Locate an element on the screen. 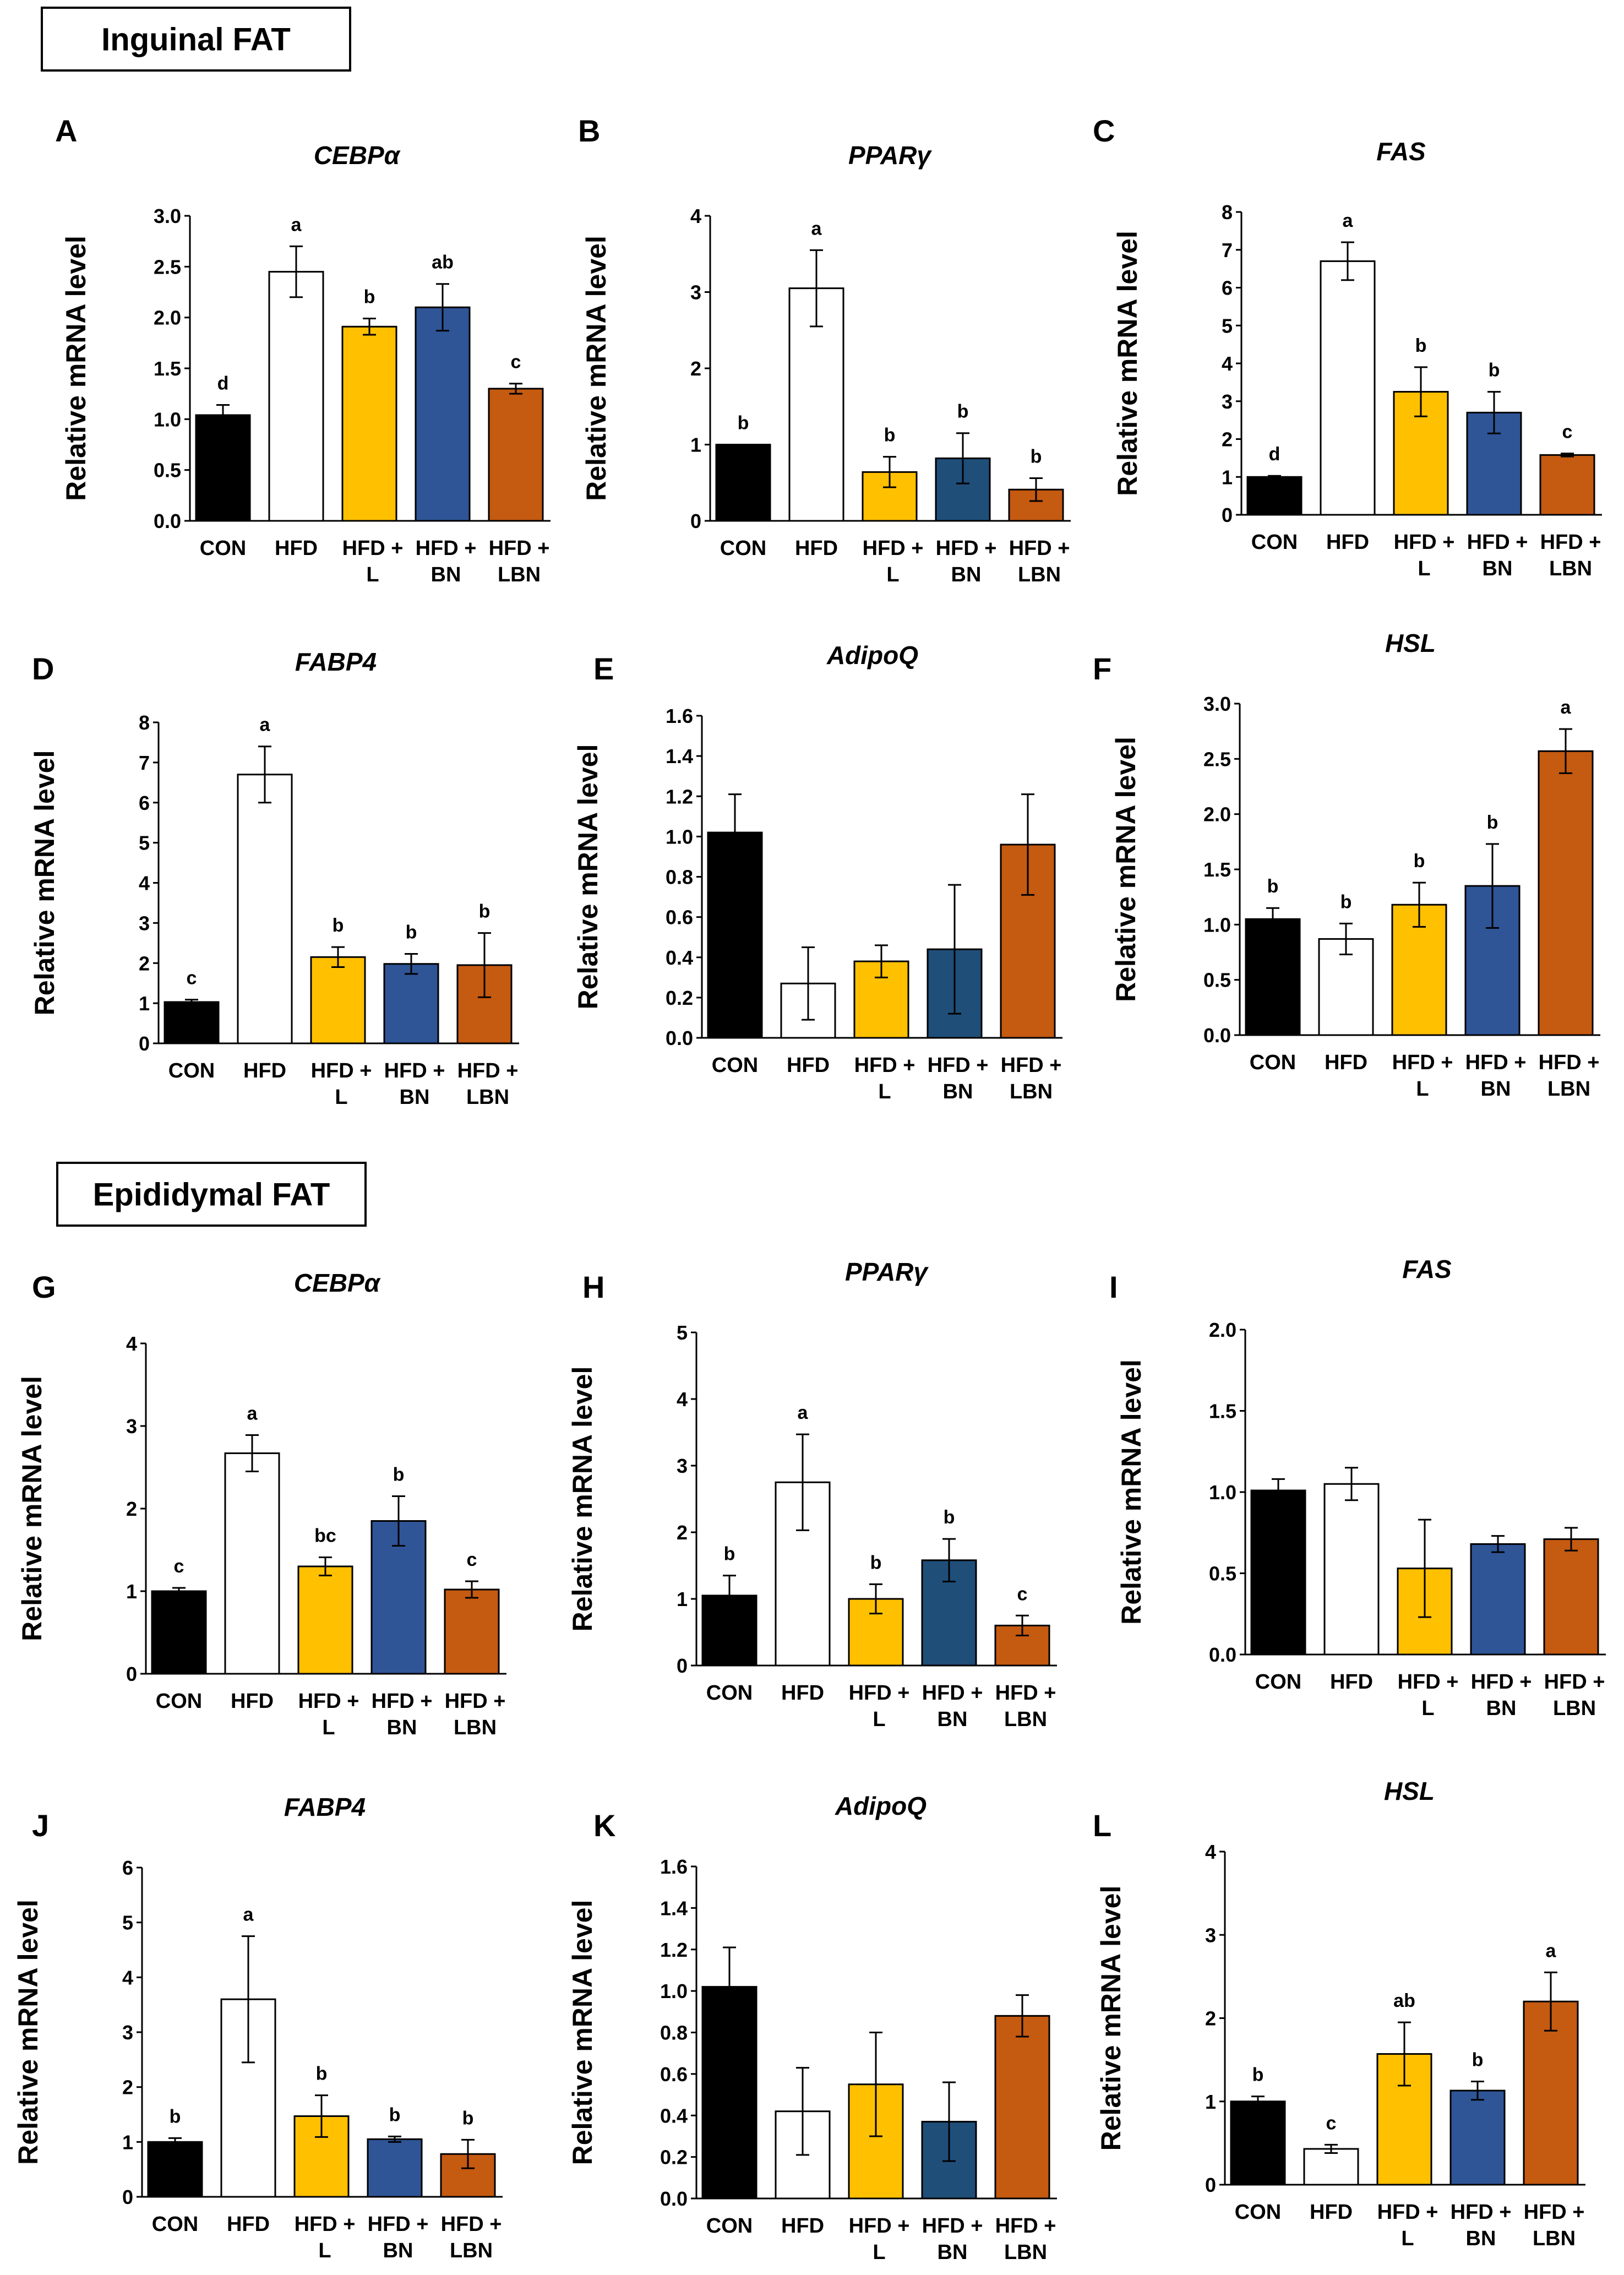 Image resolution: width=1624 pixels, height=2275 pixels. y-tick-label: 2 is located at coordinates (682, 1532).